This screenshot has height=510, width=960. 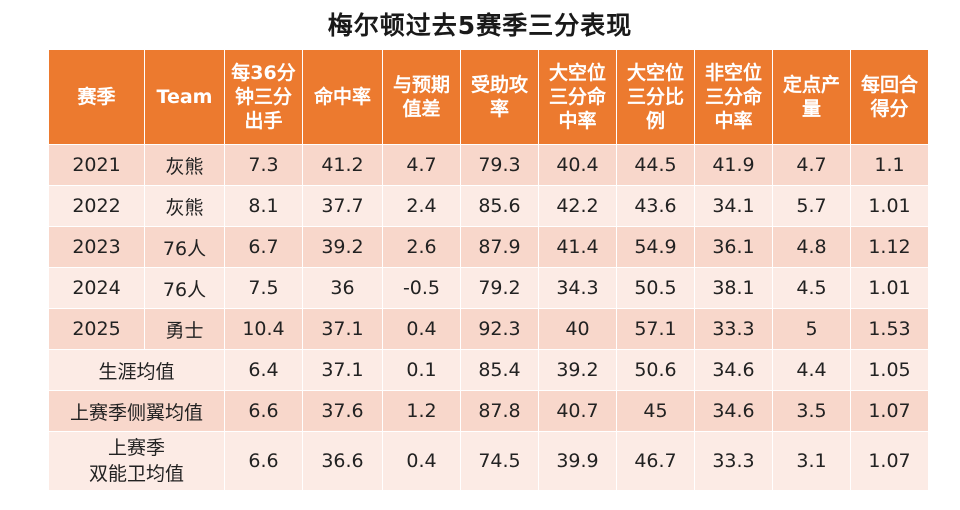 I want to click on header-assisted-rate: 受助攻率, so click(x=499, y=97).